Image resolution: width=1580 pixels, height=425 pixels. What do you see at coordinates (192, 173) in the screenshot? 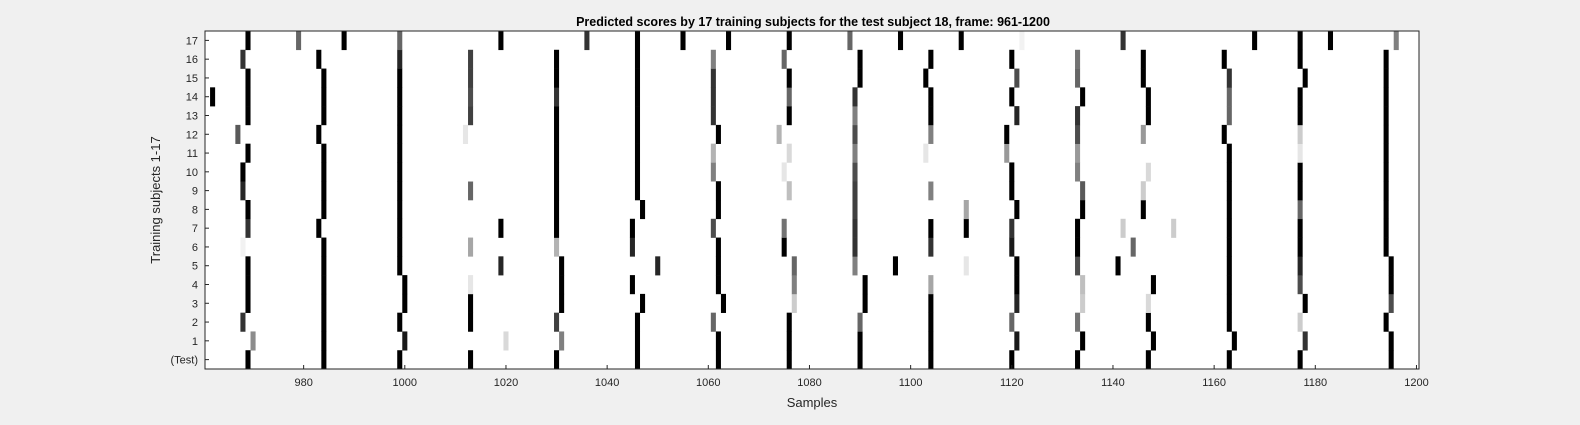
I see `y-tick-label: 10` at bounding box center [192, 173].